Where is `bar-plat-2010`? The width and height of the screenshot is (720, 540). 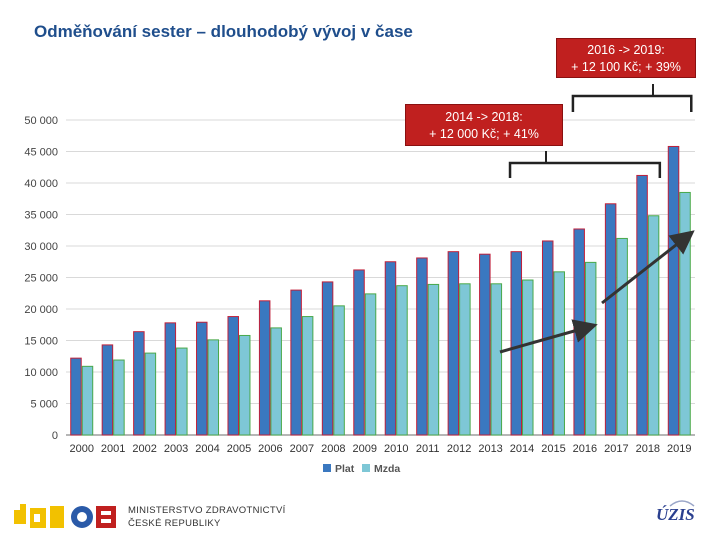 bar-plat-2010 is located at coordinates (390, 348).